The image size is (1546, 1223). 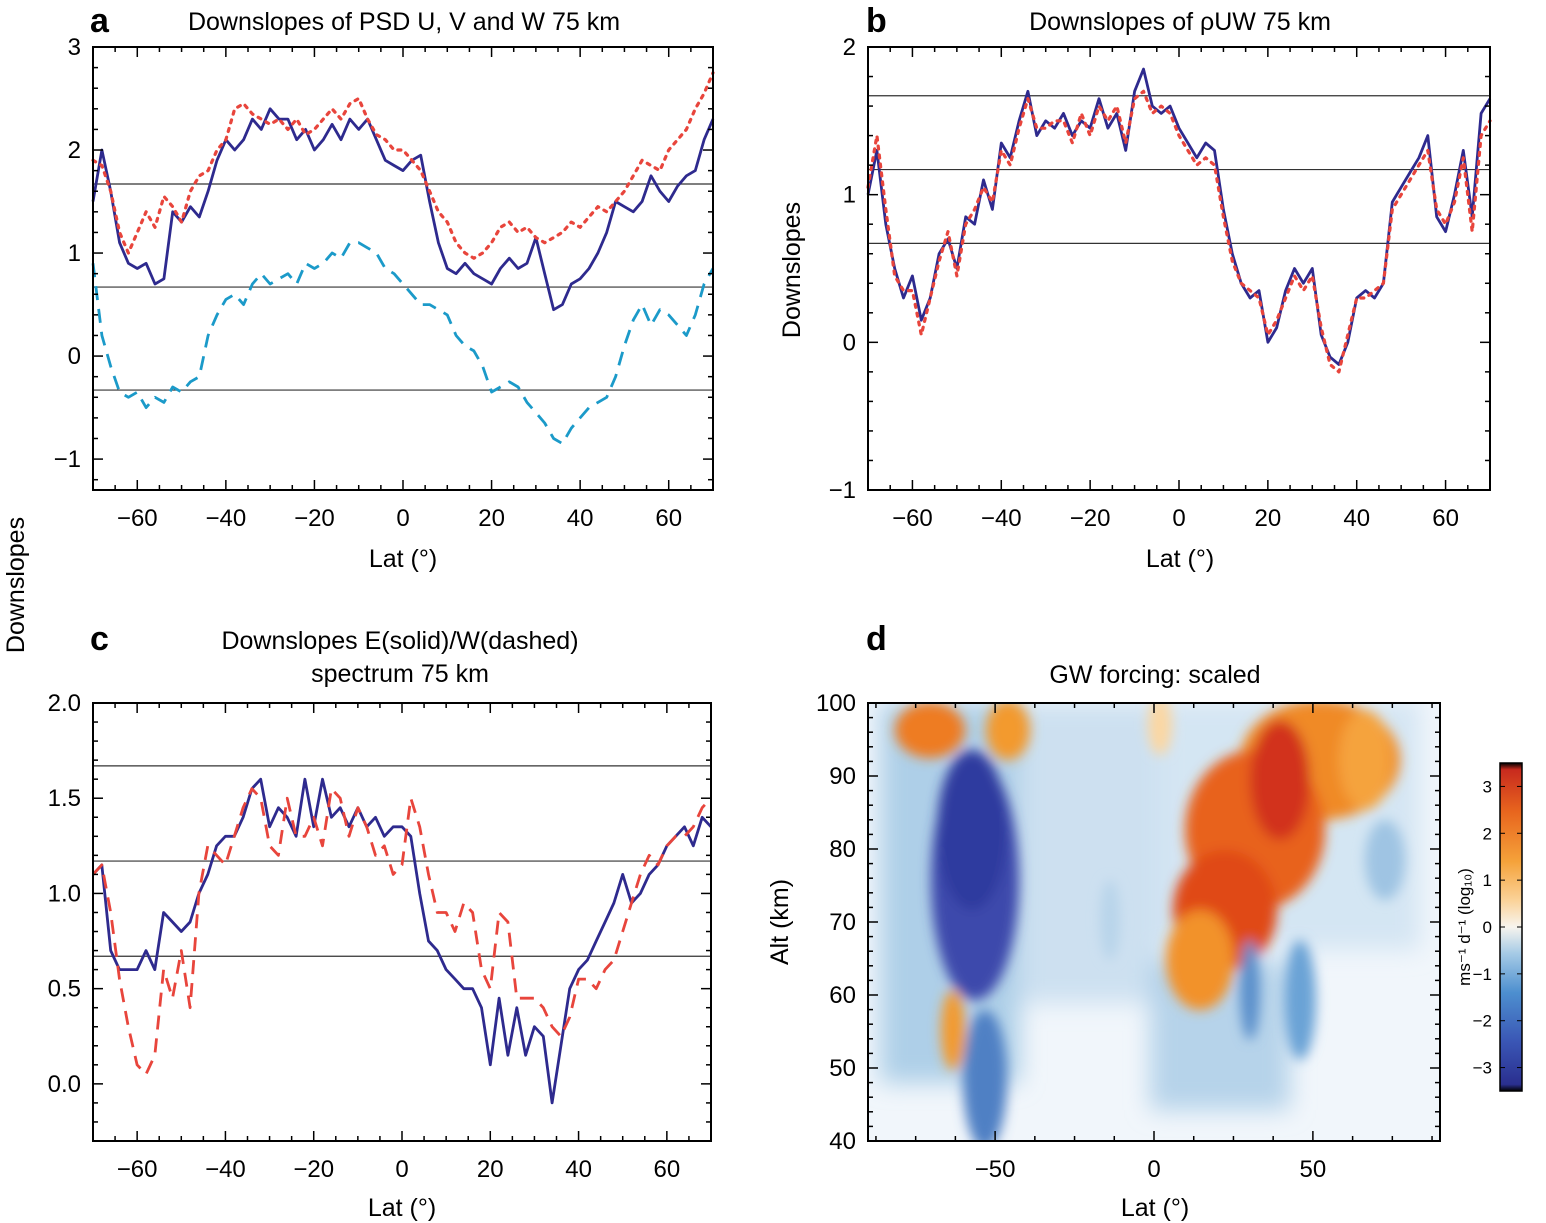 What do you see at coordinates (1487, 833) in the screenshot?
I see `colorbar-tick-label-5: 2` at bounding box center [1487, 833].